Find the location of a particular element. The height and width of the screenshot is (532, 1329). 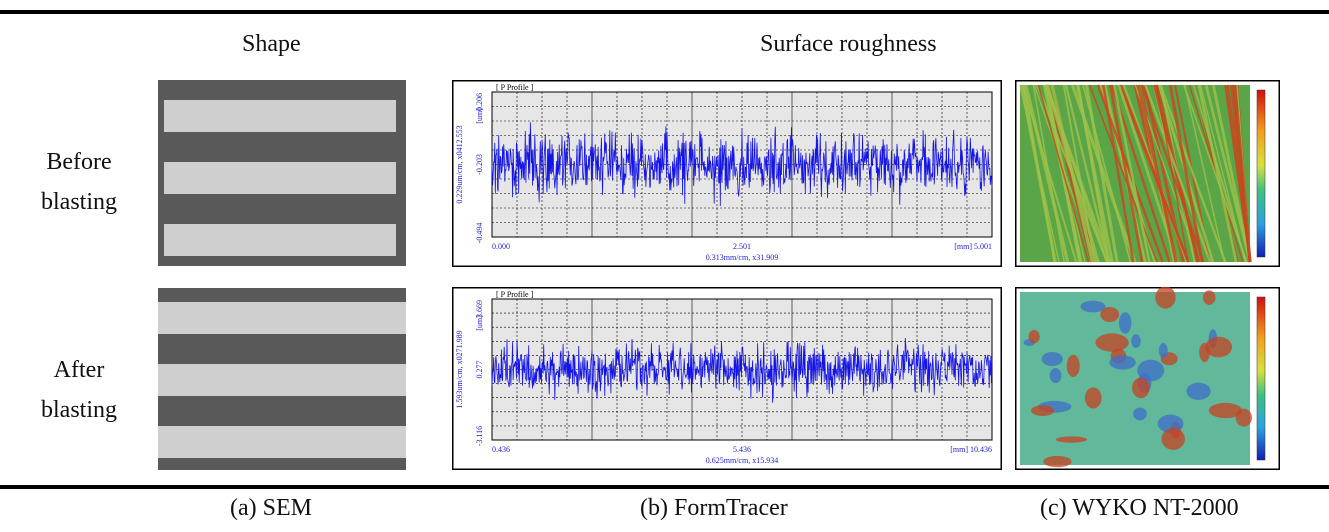

x-tick-label: 0.436 is located at coordinates (501, 449).